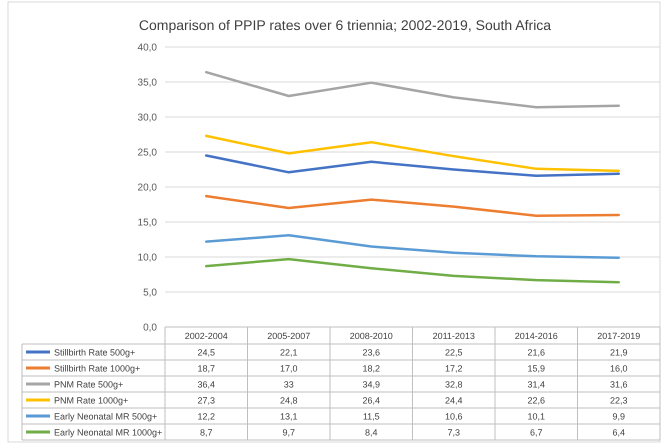  I want to click on y-tick-label: 0,0, so click(150, 328).